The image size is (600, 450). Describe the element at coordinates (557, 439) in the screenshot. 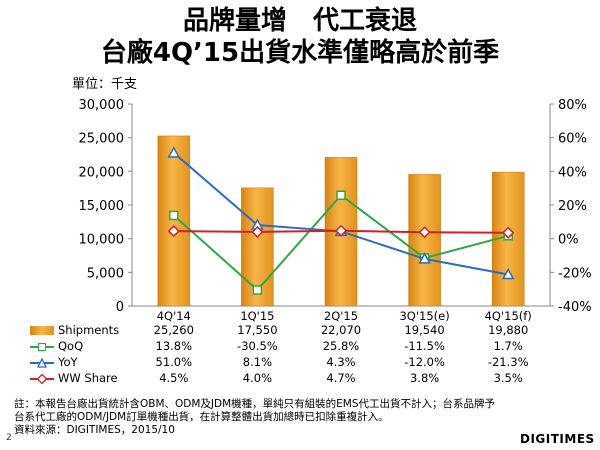

I see `digitimes-logo: DIGITIMES` at that location.